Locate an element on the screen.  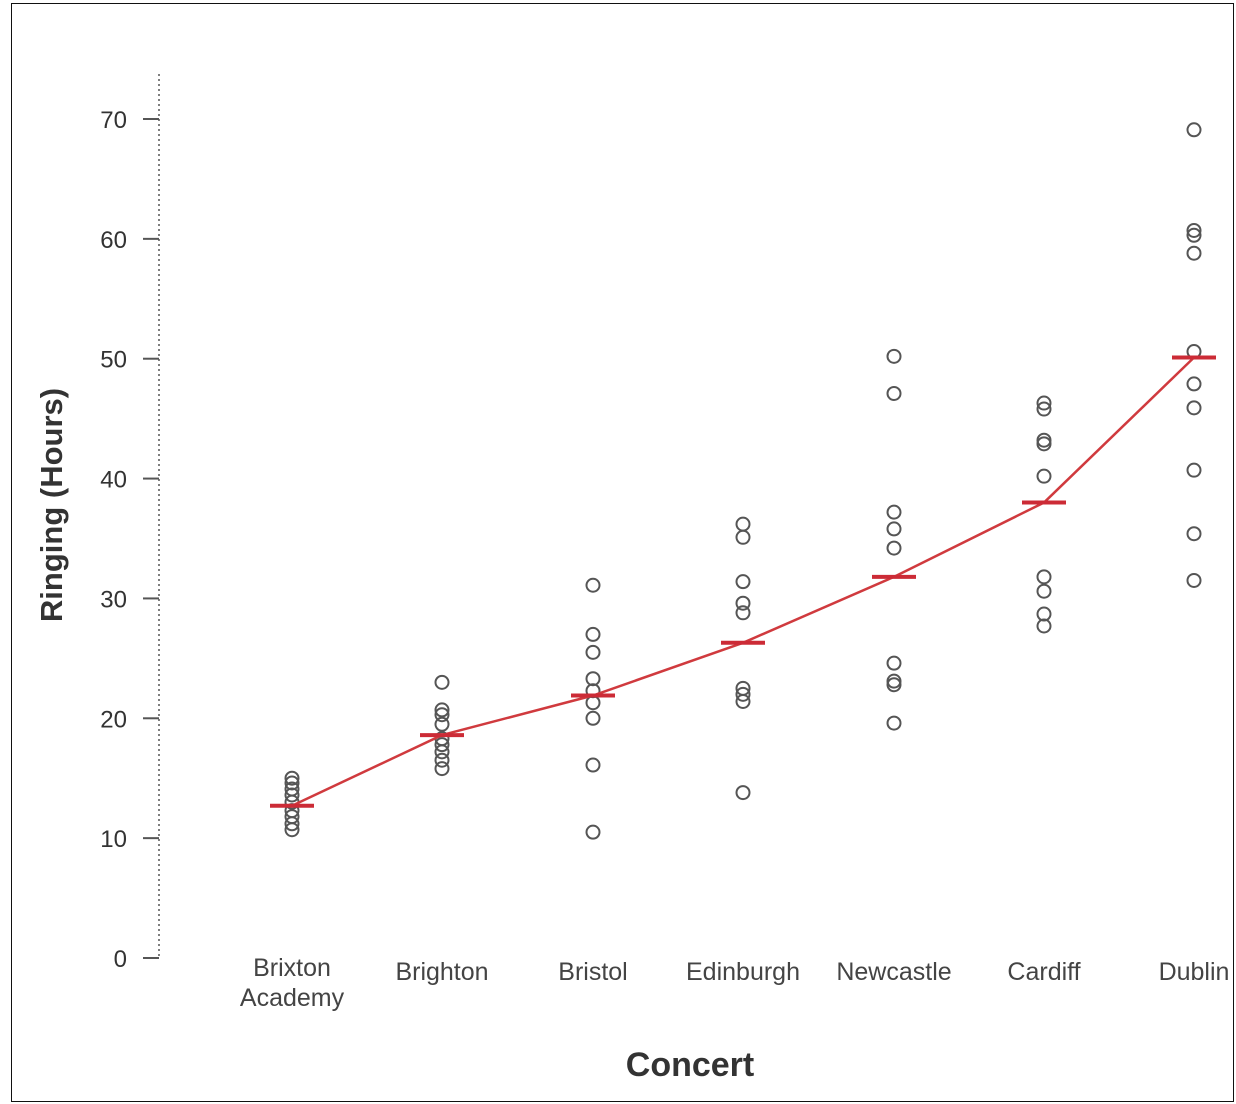
x-tick-label: Academy is located at coordinates (292, 998).